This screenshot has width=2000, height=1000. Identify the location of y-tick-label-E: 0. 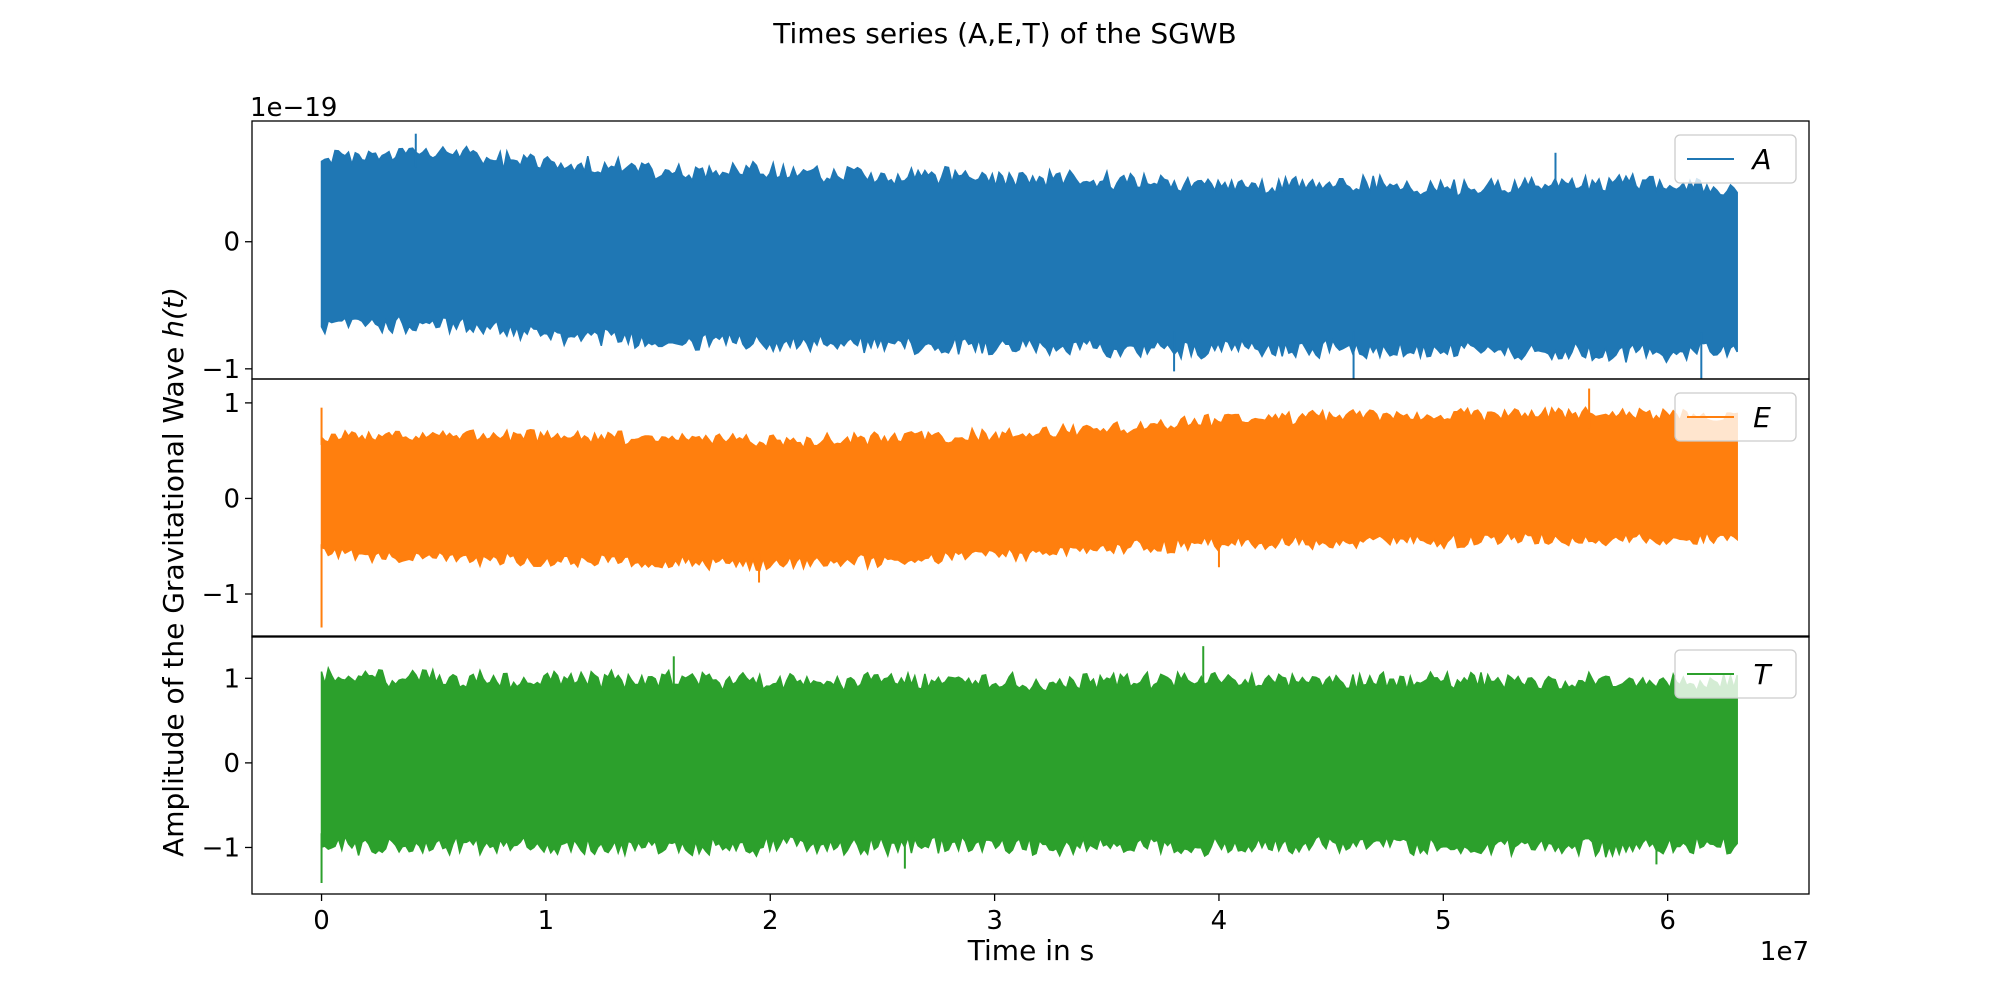
(231, 499).